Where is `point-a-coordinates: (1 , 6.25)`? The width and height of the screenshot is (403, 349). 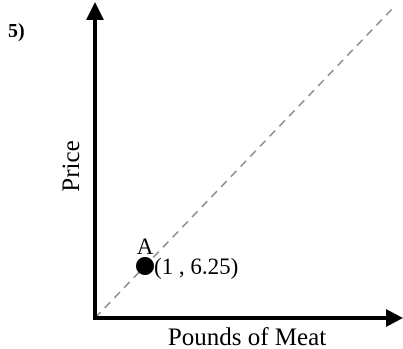 point-a-coordinates: (1 , 6.25) is located at coordinates (196, 266).